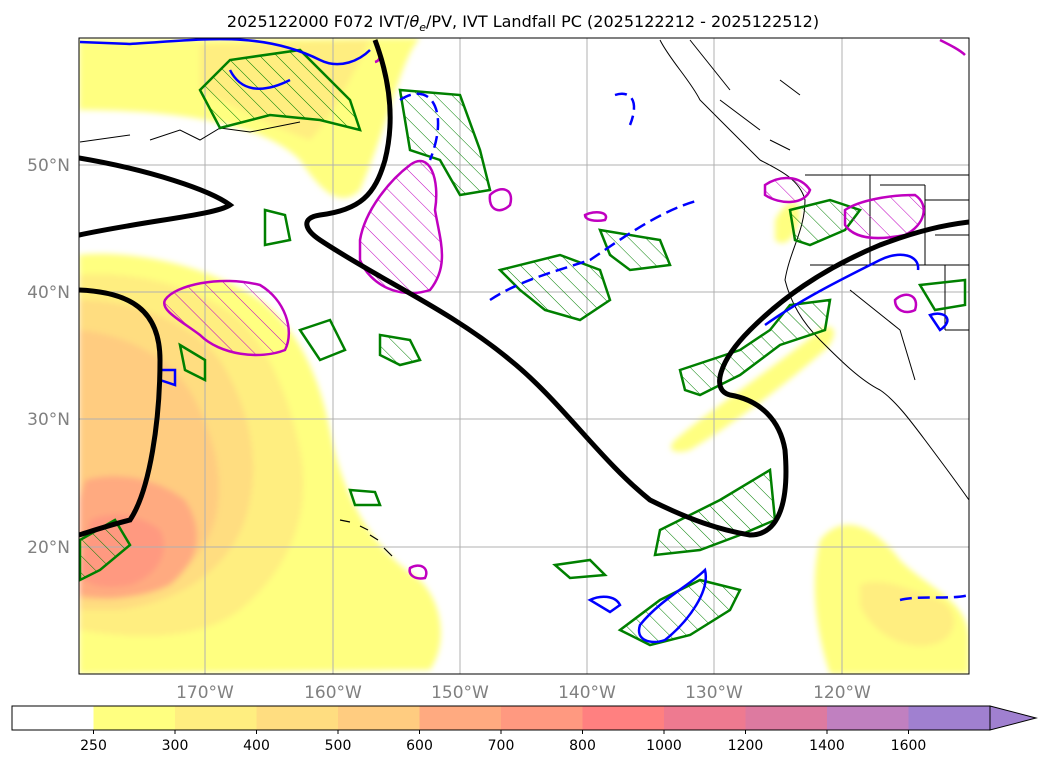 This screenshot has width=1047, height=767. Describe the element at coordinates (93, 746) in the screenshot. I see `colorbar-tick-label: 250` at that location.